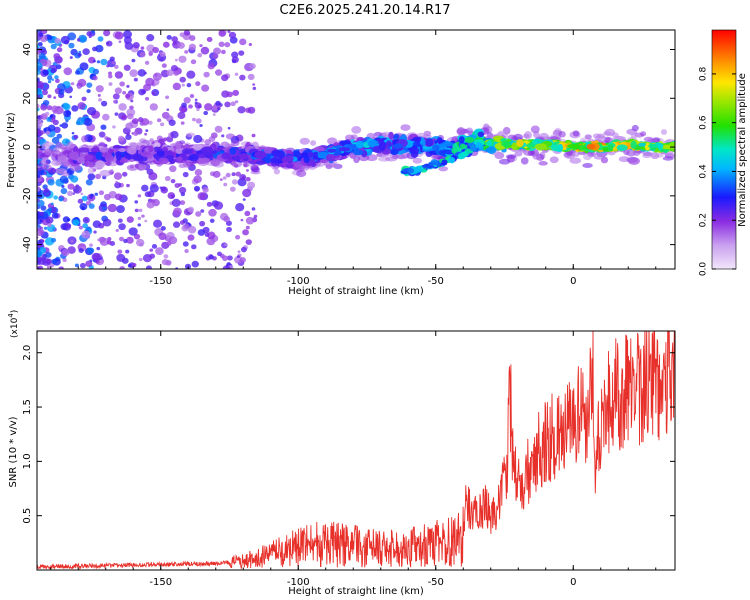 The image size is (750, 600). What do you see at coordinates (356, 291) in the screenshot?
I see `spectrogram-x-label: Height of straight line (km)` at bounding box center [356, 291].